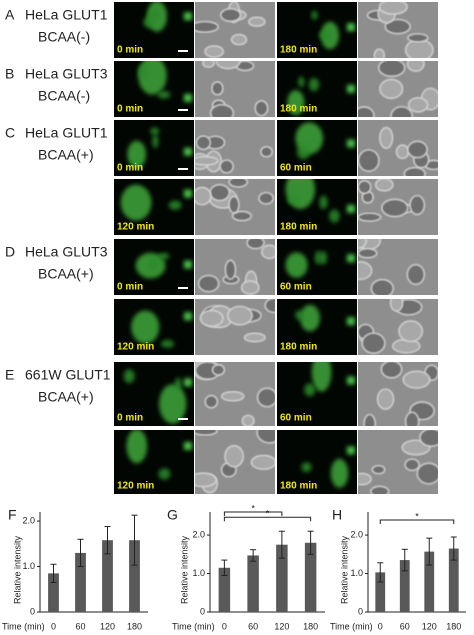 The height and width of the screenshot is (635, 474). Describe the element at coordinates (417, 516) in the screenshot. I see `significance-star: *` at that location.